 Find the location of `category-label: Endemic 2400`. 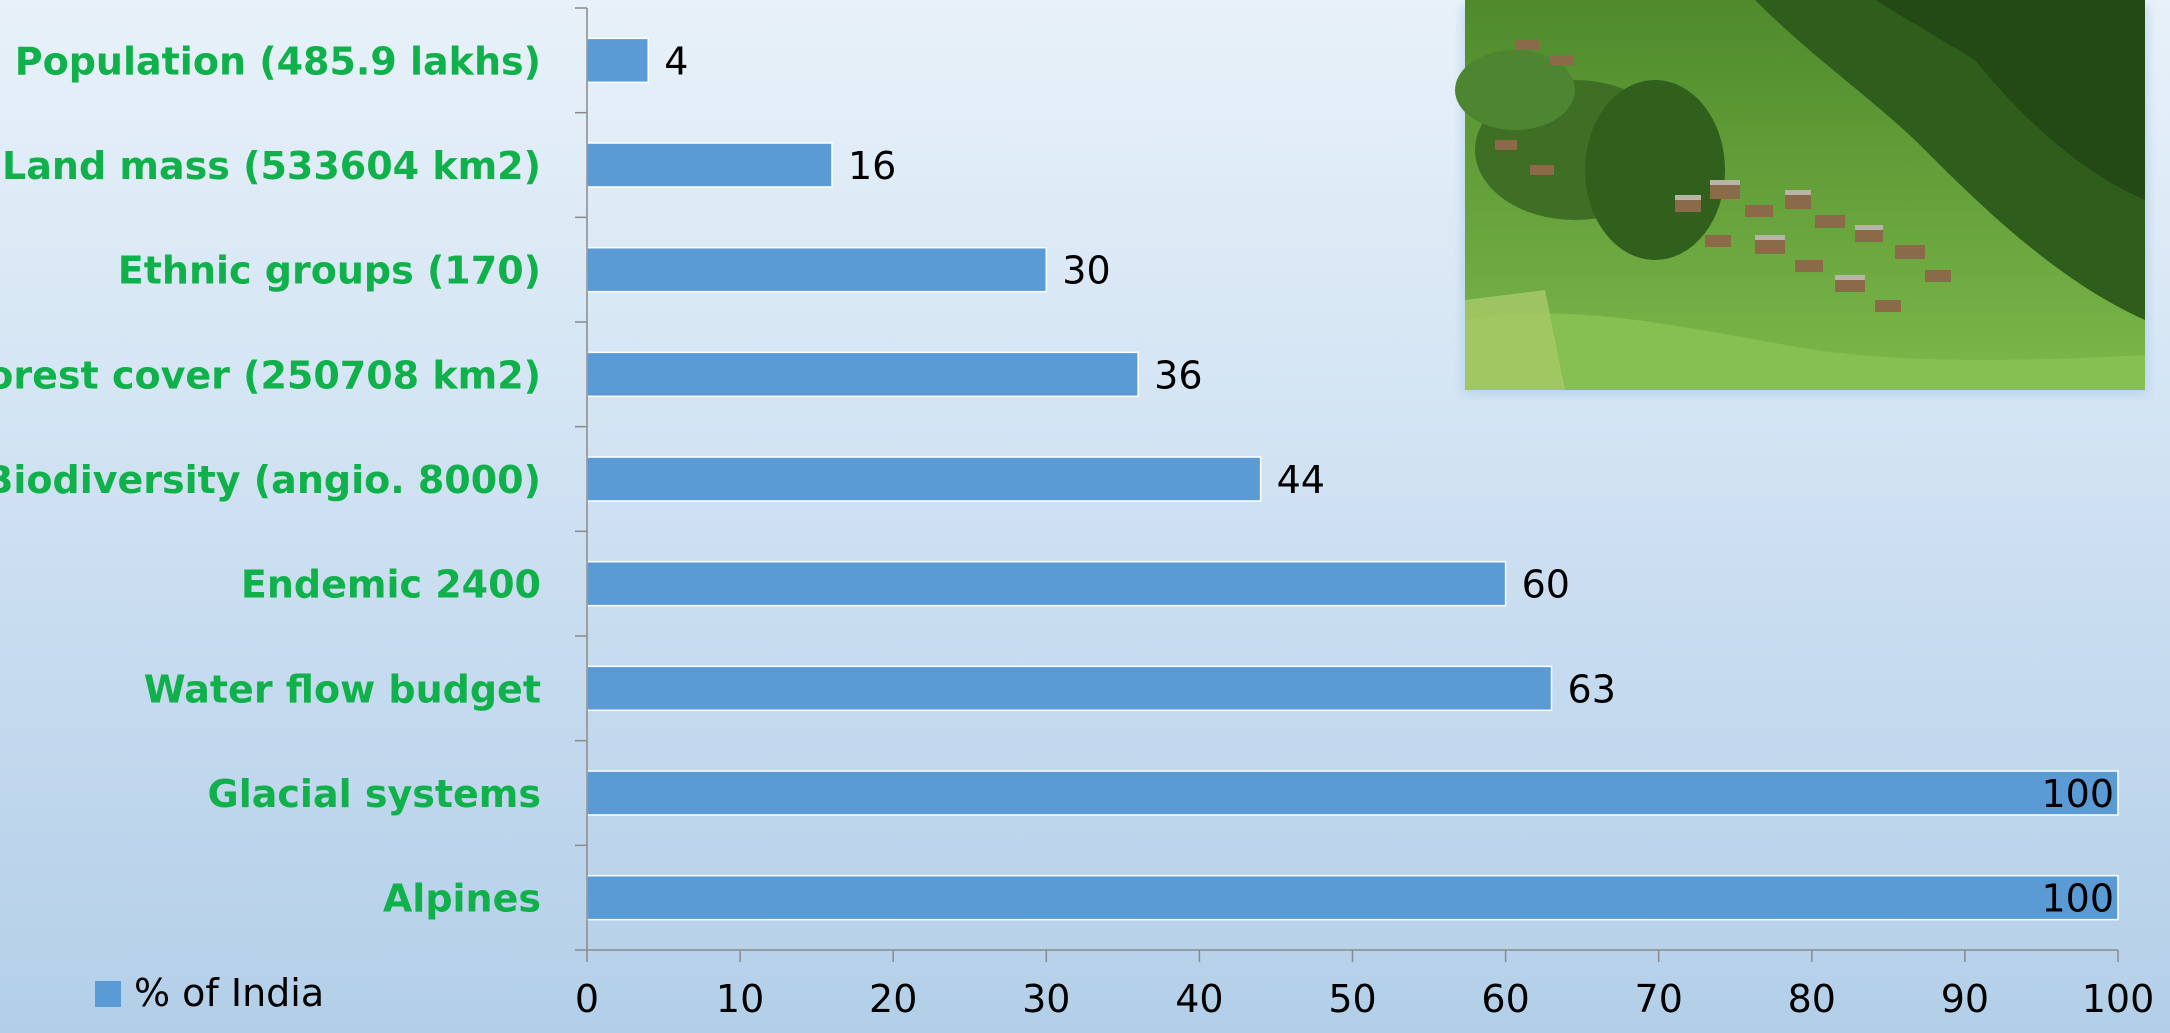

category-label: Endemic 2400 is located at coordinates (391, 585).